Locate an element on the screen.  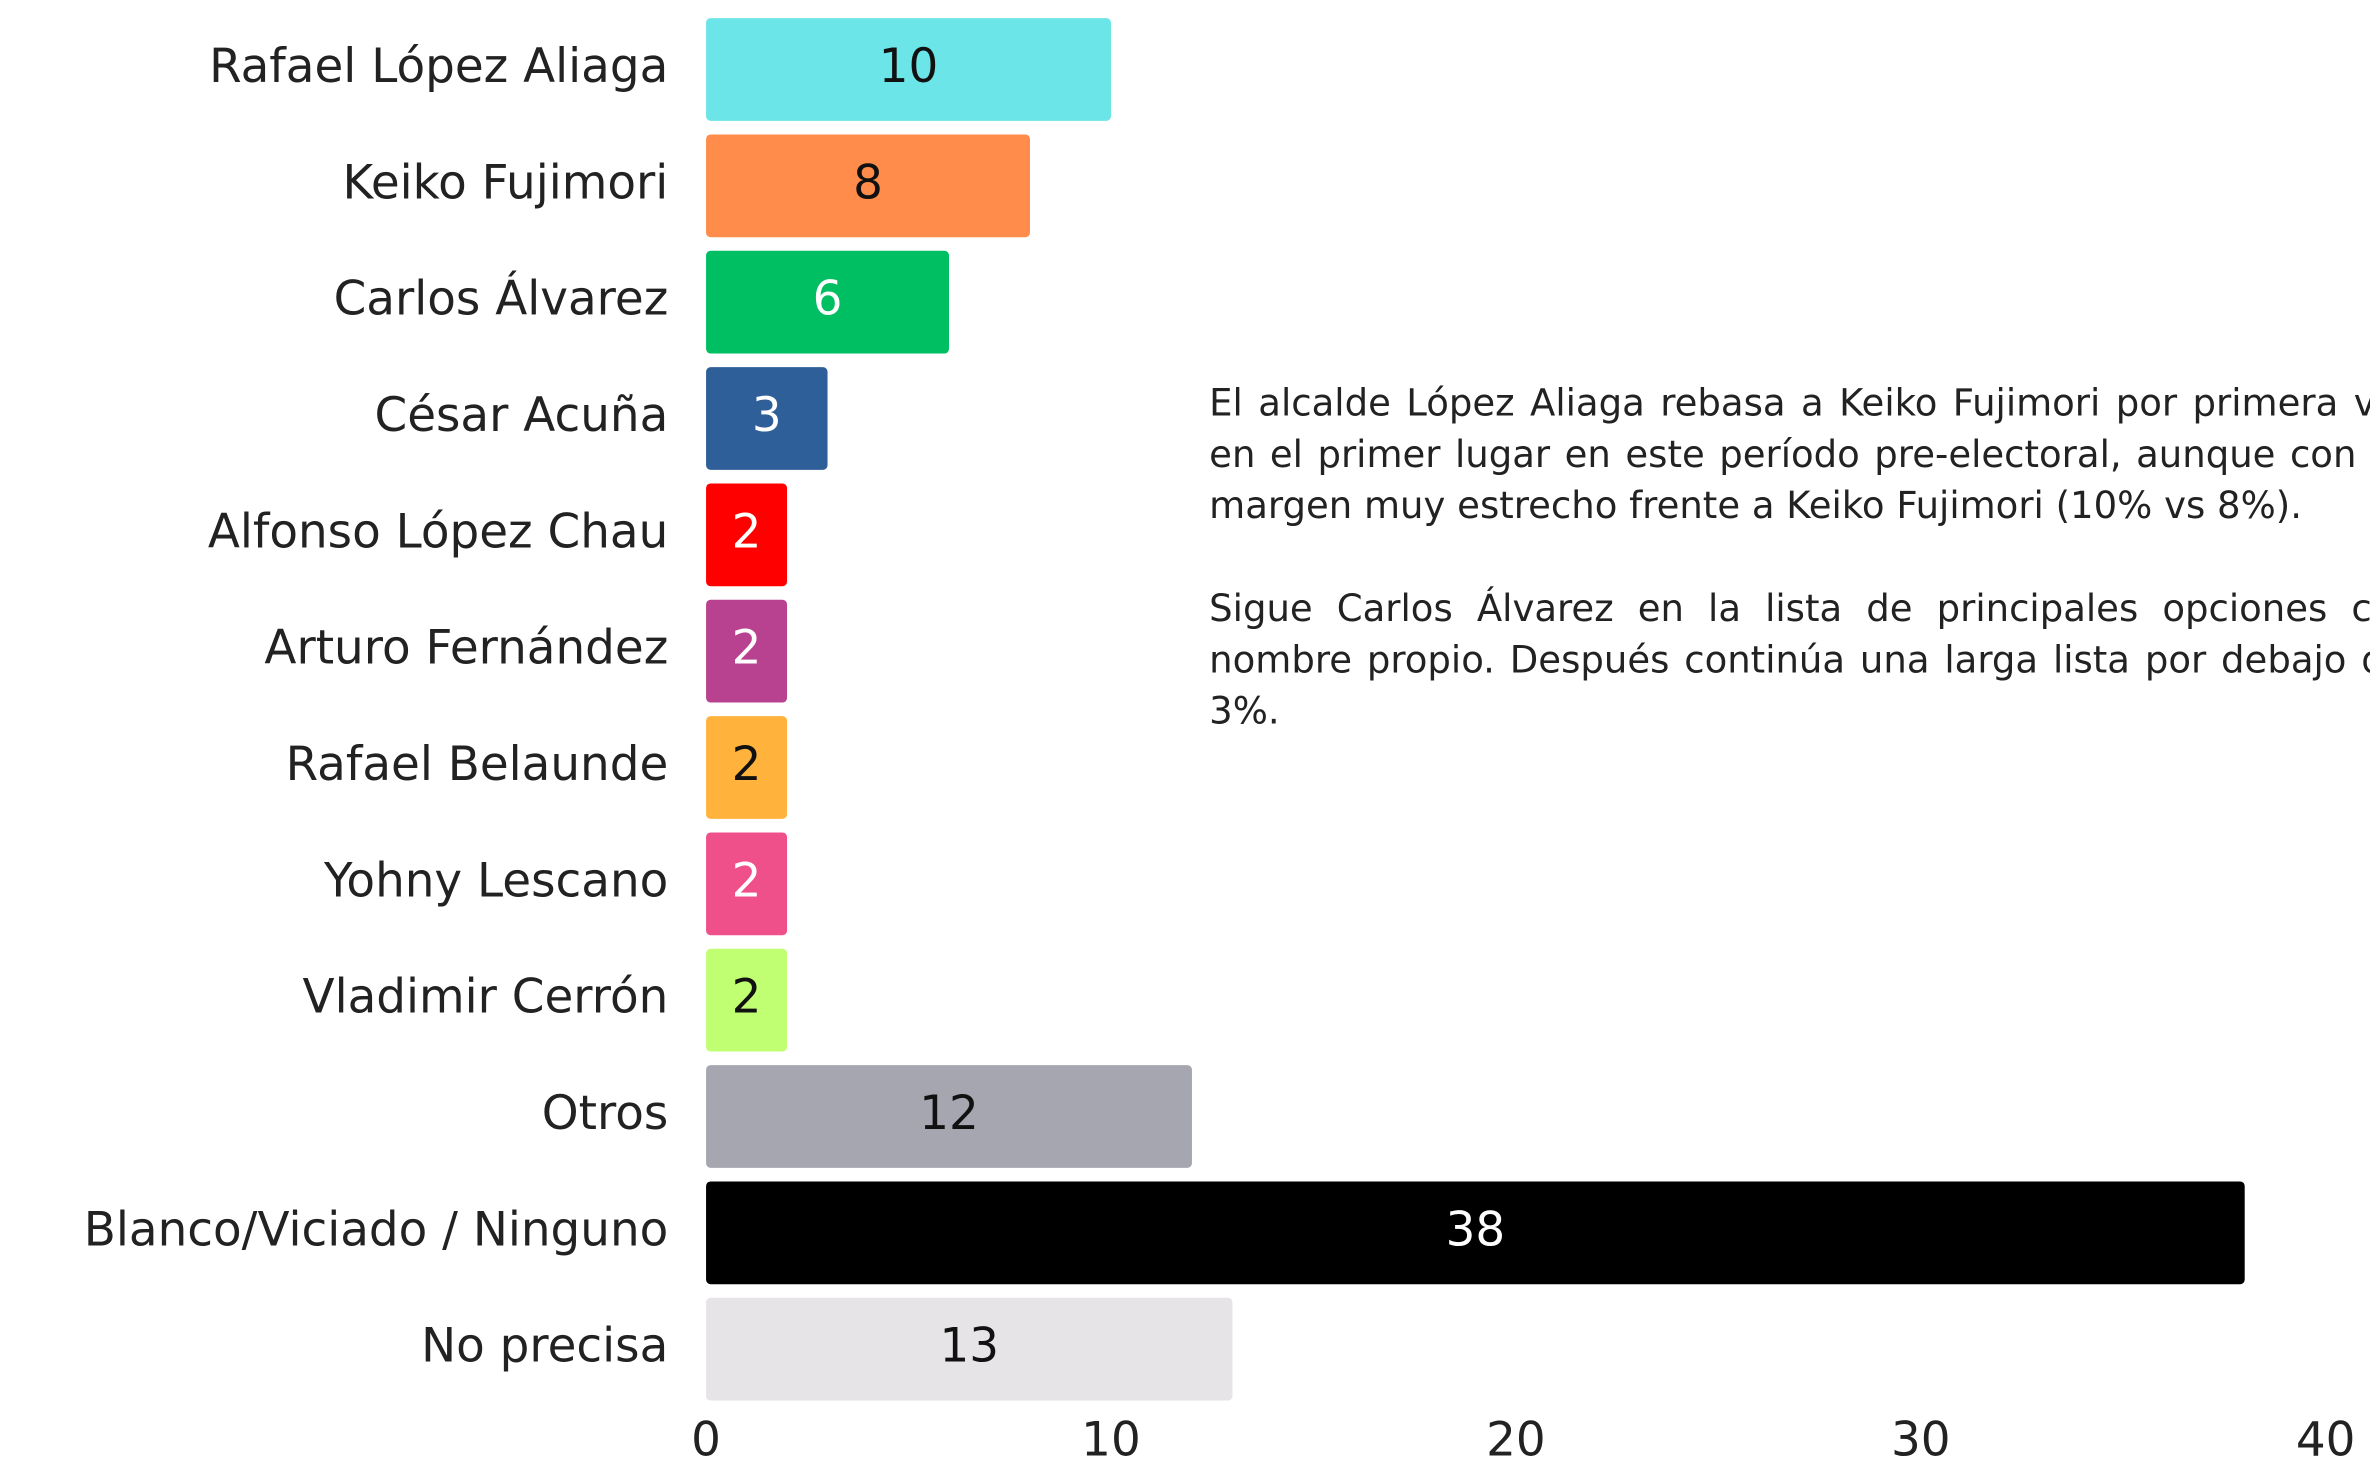
y-tick-label: Alfonso López Chau is located at coordinates (438, 532).